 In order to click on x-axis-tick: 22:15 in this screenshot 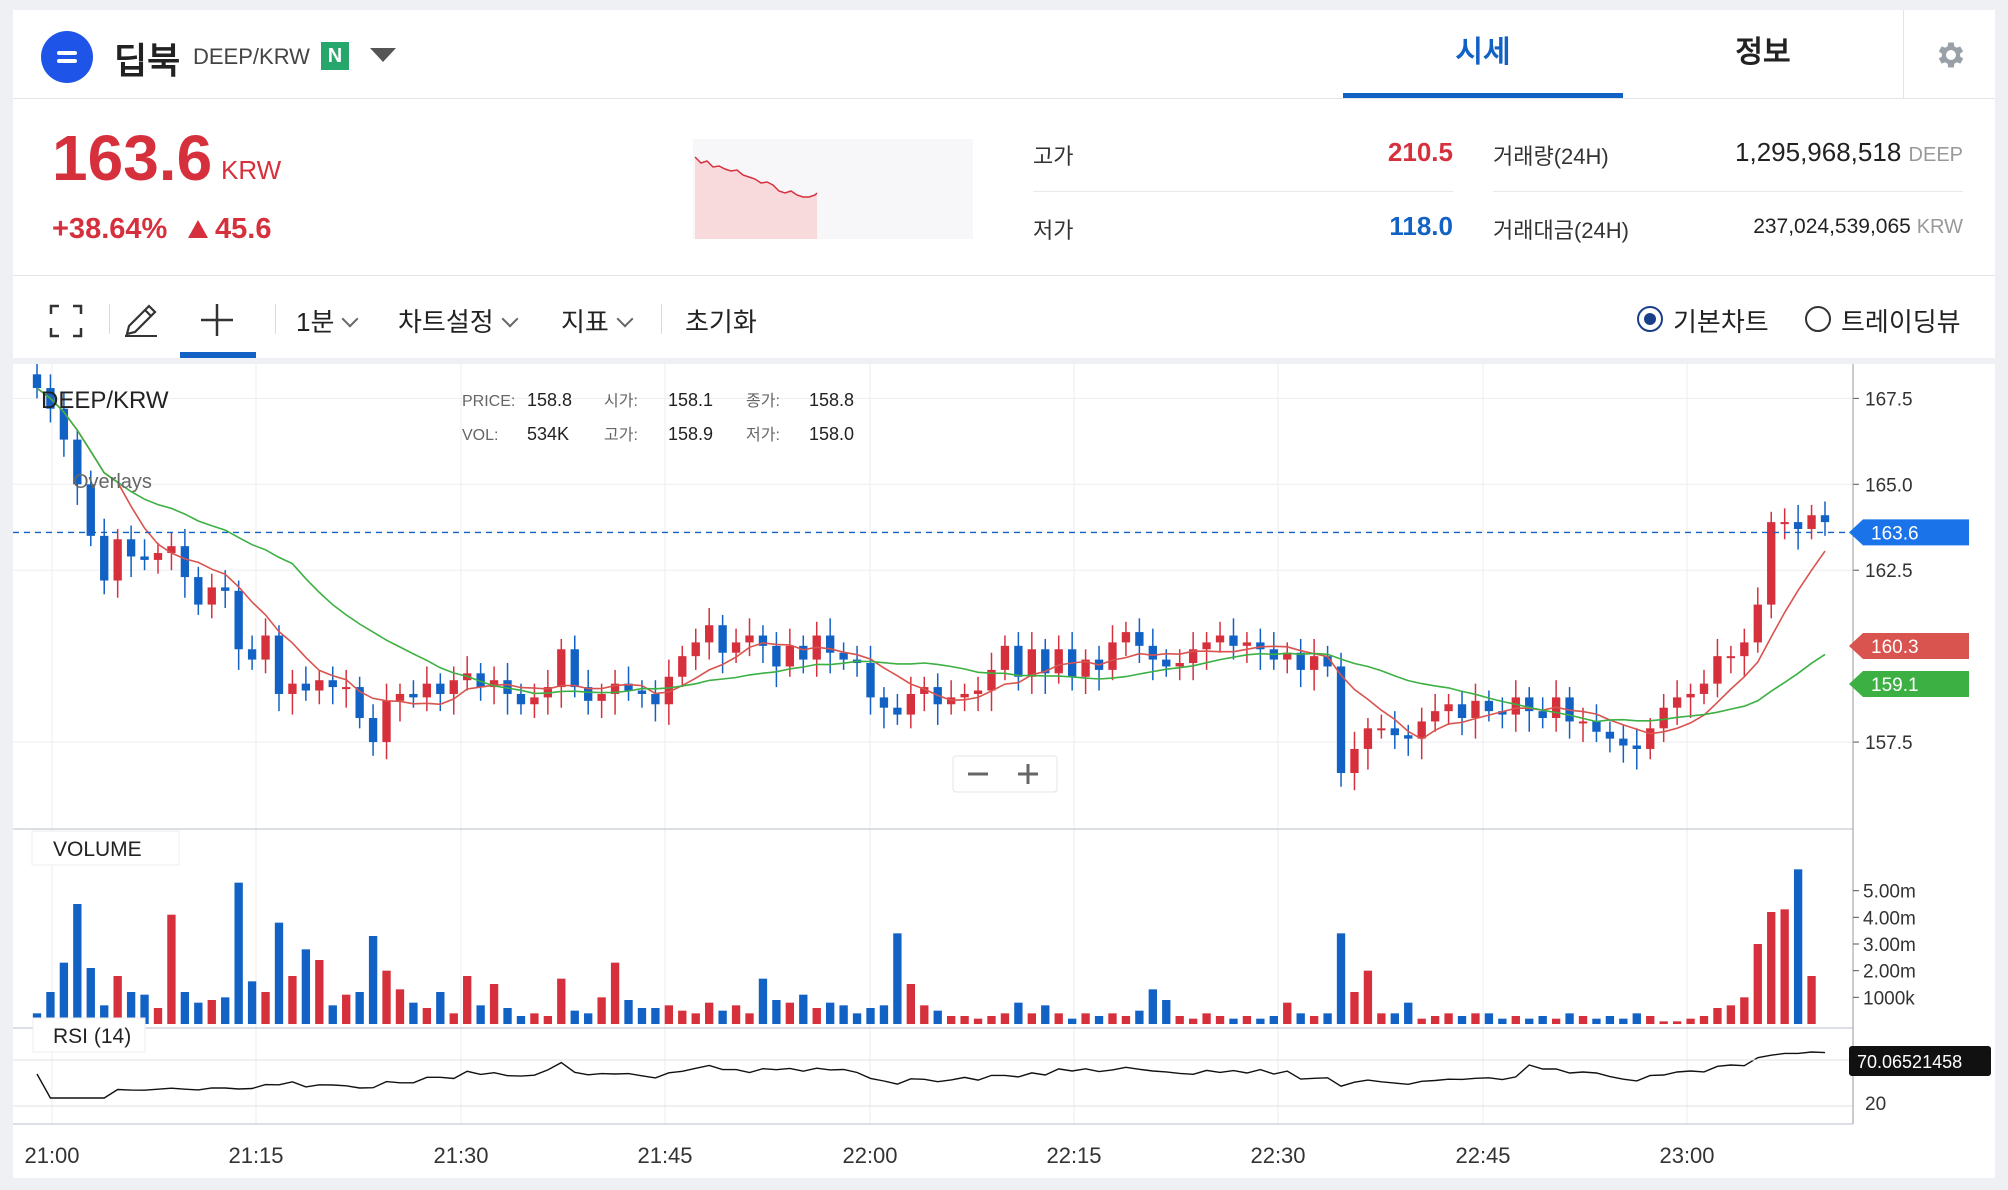, I will do `click(1073, 1155)`.